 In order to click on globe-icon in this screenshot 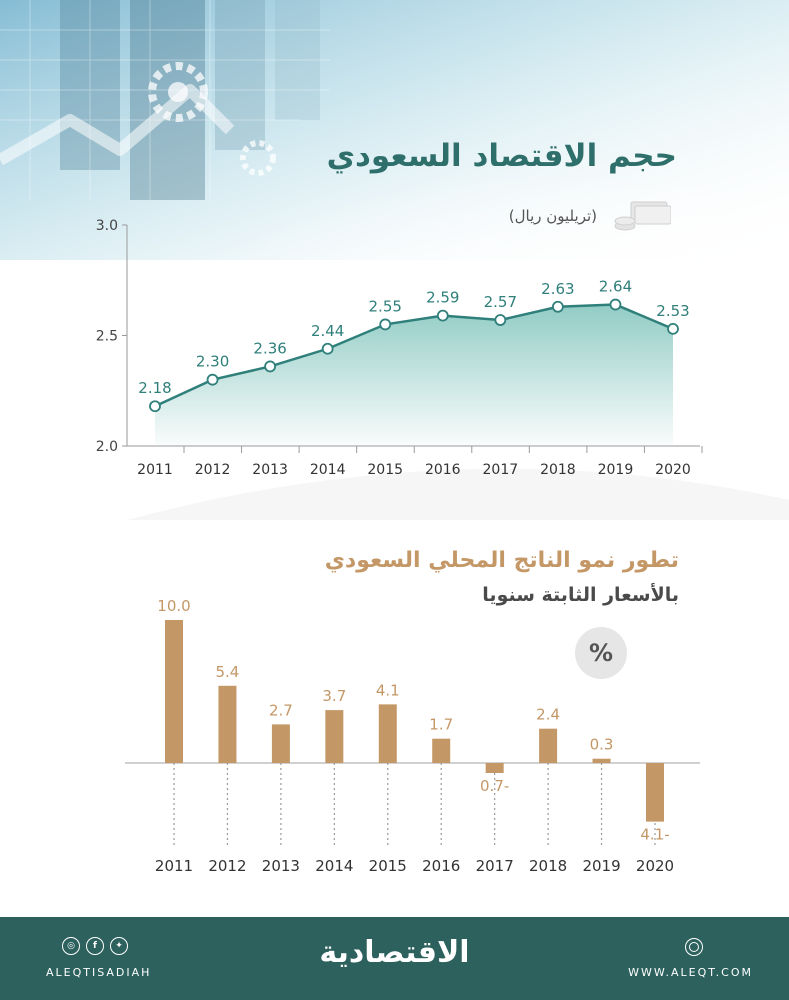, I will do `click(694, 947)`.